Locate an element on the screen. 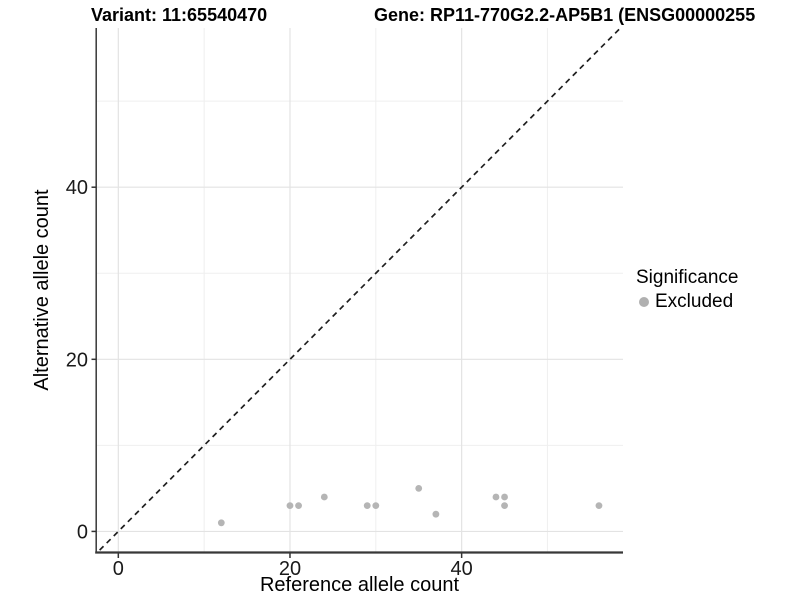 The width and height of the screenshot is (800, 600). legend-item: Excluded is located at coordinates (687, 301).